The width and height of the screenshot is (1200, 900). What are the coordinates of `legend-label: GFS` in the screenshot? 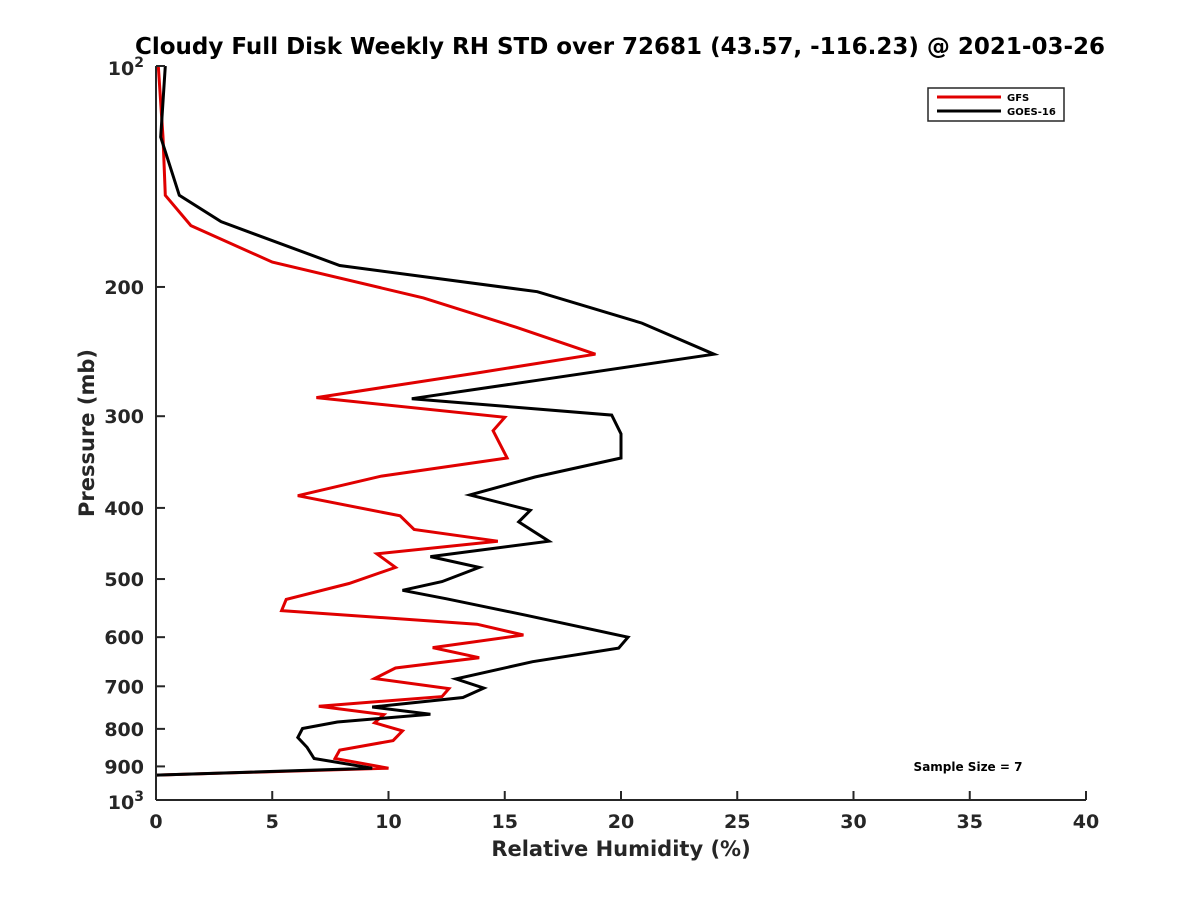 It's located at (1018, 98).